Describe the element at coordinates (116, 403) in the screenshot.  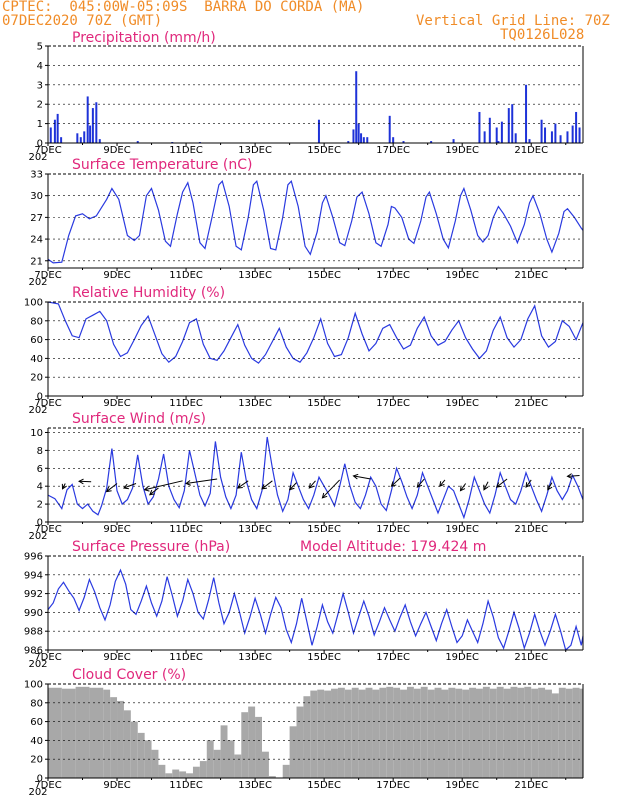
I see `x-tick-label: 9DEC` at that location.